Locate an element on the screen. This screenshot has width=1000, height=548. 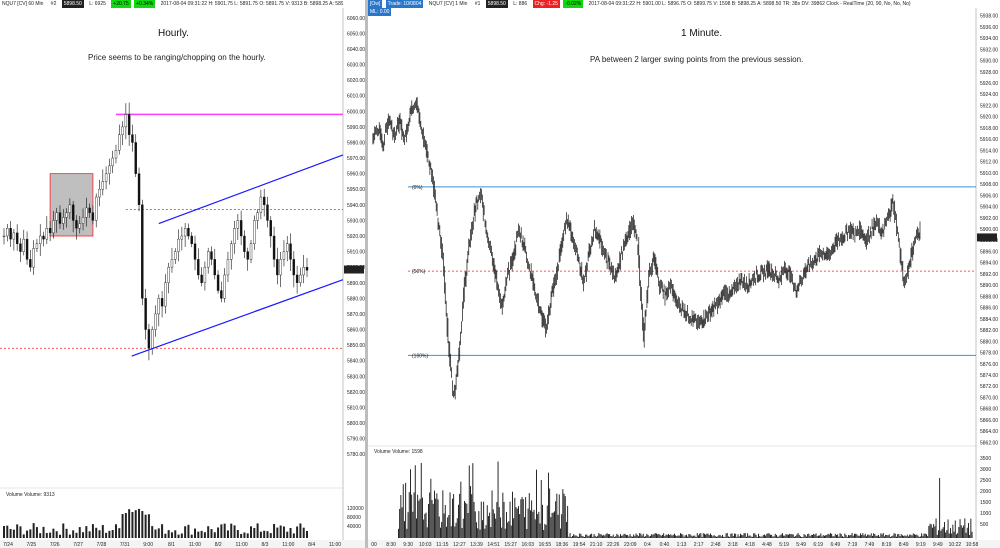
minute-price-tick: 5924.00 is located at coordinates (989, 95).